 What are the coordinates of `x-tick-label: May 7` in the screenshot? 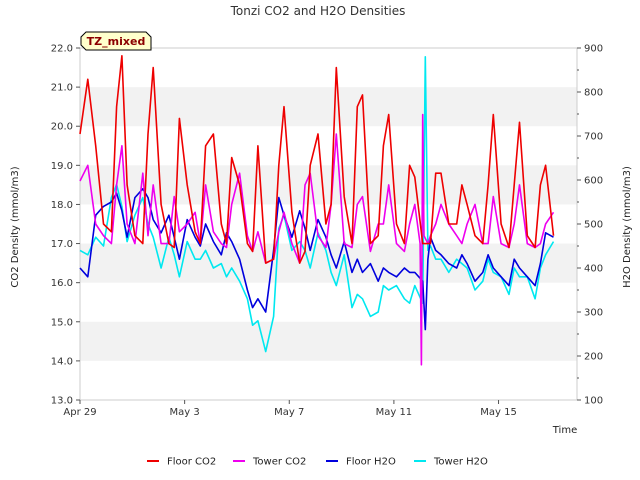 It's located at (289, 412).